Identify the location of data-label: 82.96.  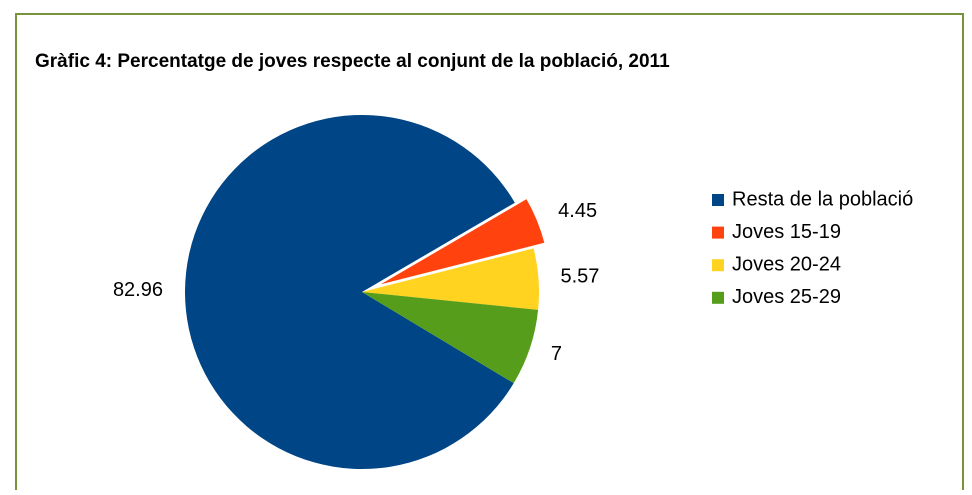
(138, 290).